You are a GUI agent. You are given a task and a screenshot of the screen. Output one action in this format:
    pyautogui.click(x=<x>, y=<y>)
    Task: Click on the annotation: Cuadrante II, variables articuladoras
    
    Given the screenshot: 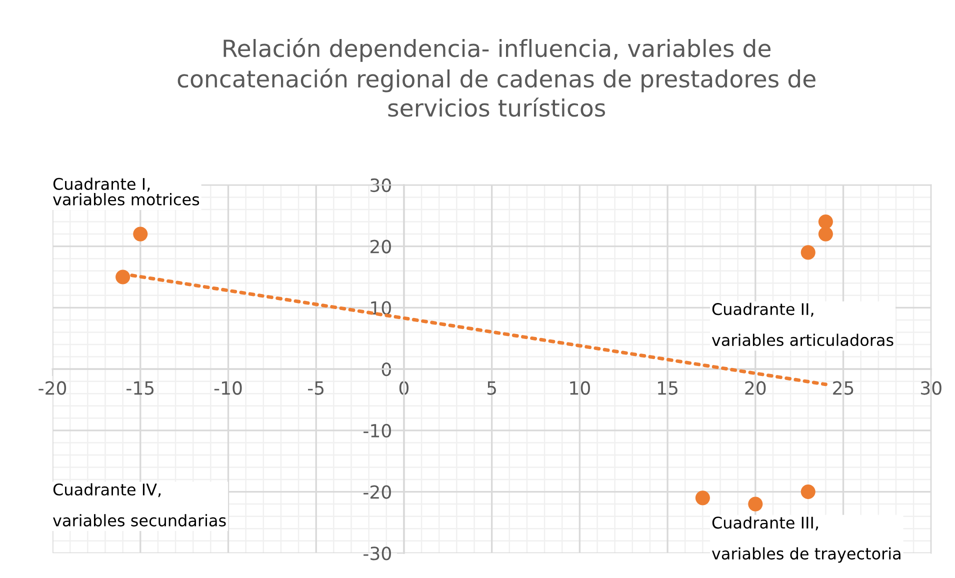 What is the action you would take?
    pyautogui.click(x=803, y=324)
    